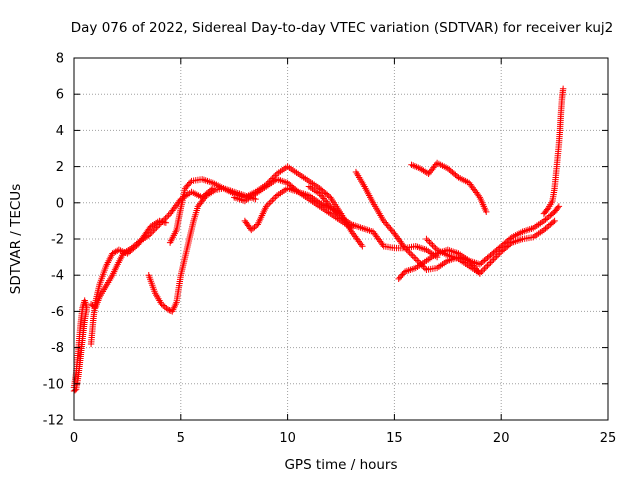 Image resolution: width=640 pixels, height=480 pixels. I want to click on x-tick-label: 10, so click(287, 438).